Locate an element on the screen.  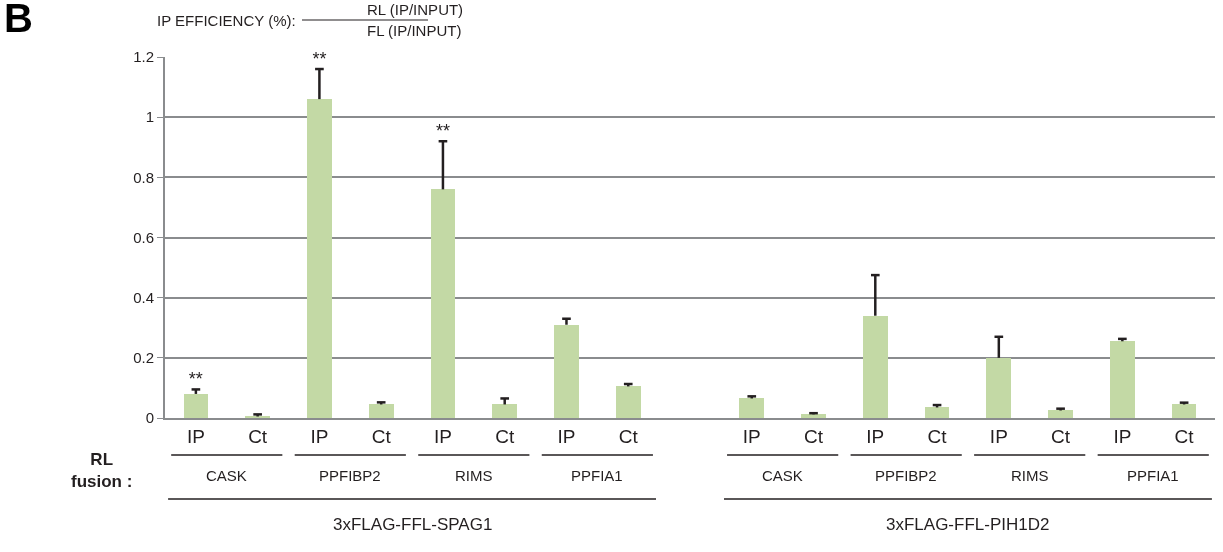
text: RL fusion : is located at coordinates (102, 471).